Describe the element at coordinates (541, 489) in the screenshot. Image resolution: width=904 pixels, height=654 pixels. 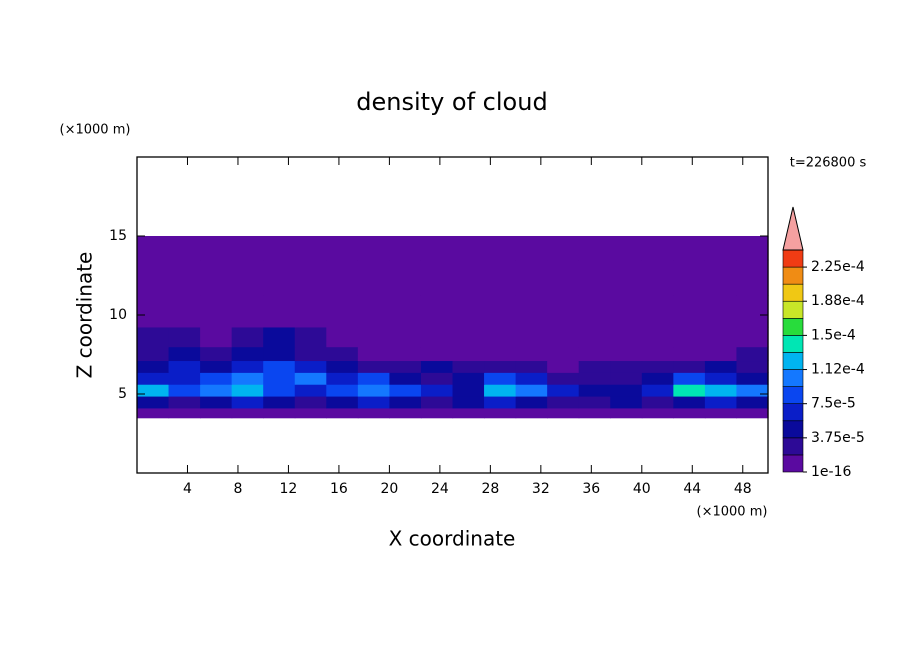
I see `x-tick-label: 32` at that location.